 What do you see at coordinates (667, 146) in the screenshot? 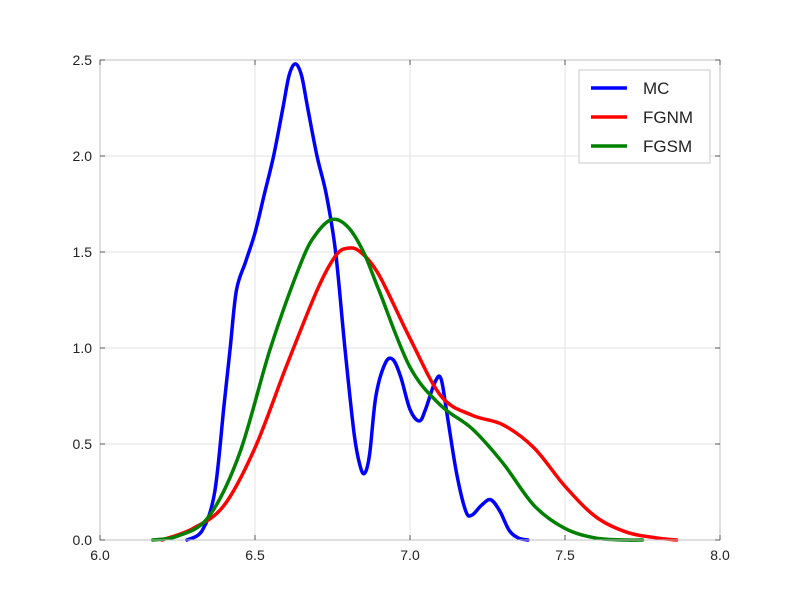
I see `legend-label-fgsm: FGSM` at bounding box center [667, 146].